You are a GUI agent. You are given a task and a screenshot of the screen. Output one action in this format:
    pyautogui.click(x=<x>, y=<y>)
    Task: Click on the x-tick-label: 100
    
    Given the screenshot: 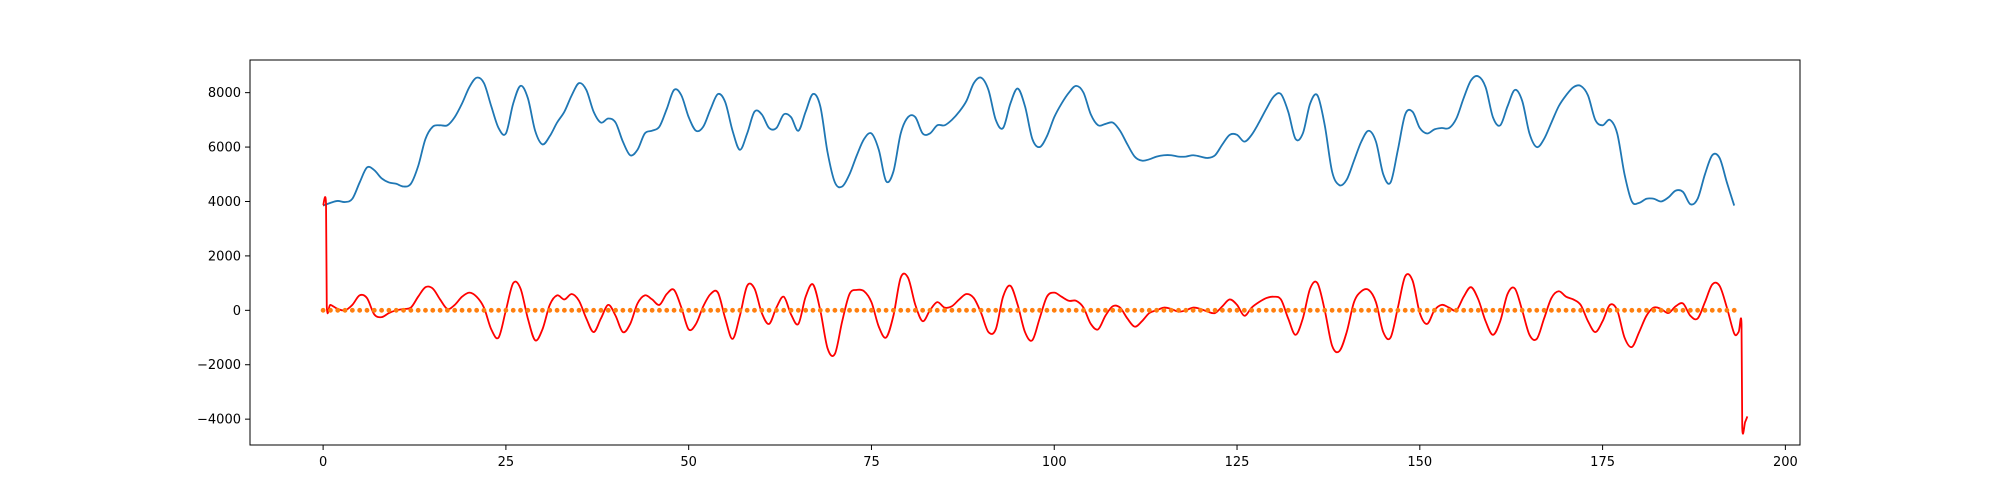 What is the action you would take?
    pyautogui.click(x=1054, y=462)
    